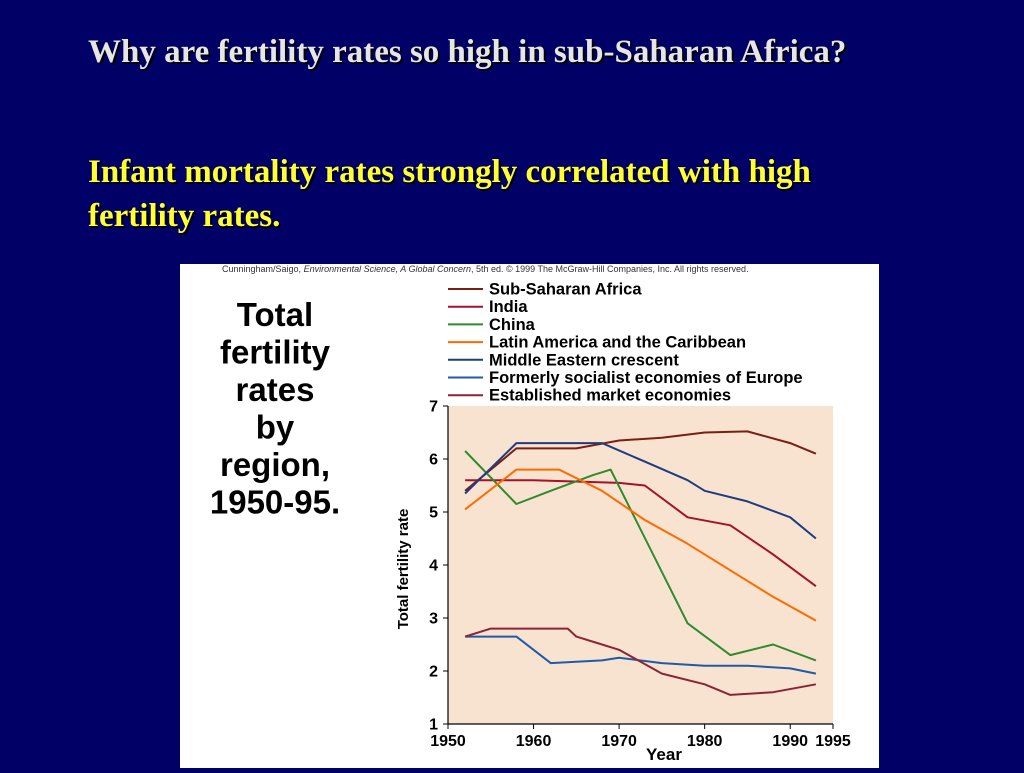 The width and height of the screenshot is (1024, 773). Describe the element at coordinates (705, 741) in the screenshot. I see `x-tick-label: 1980` at that location.